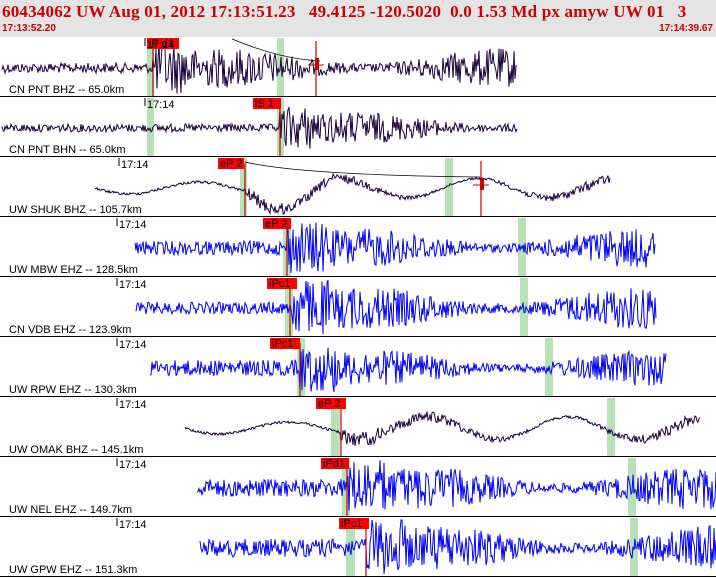 The height and width of the screenshot is (578, 716). What do you see at coordinates (686, 28) in the screenshot?
I see `window-end-time: 17:14:39.67` at bounding box center [686, 28].